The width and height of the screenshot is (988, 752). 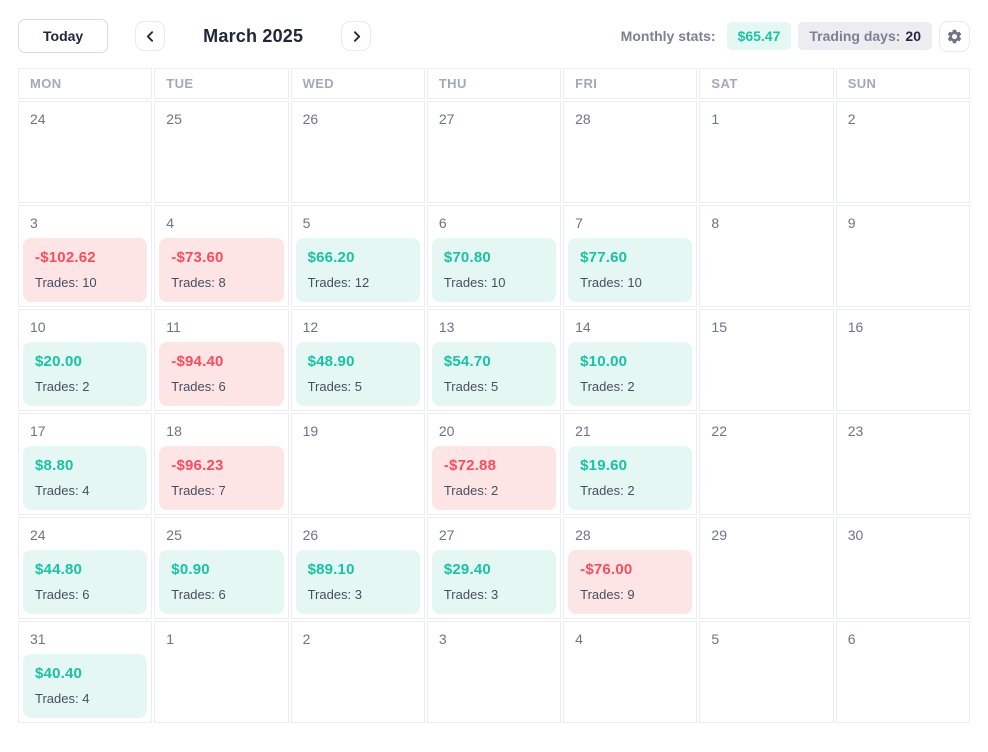 What do you see at coordinates (446, 431) in the screenshot?
I see `day-number: 20` at bounding box center [446, 431].